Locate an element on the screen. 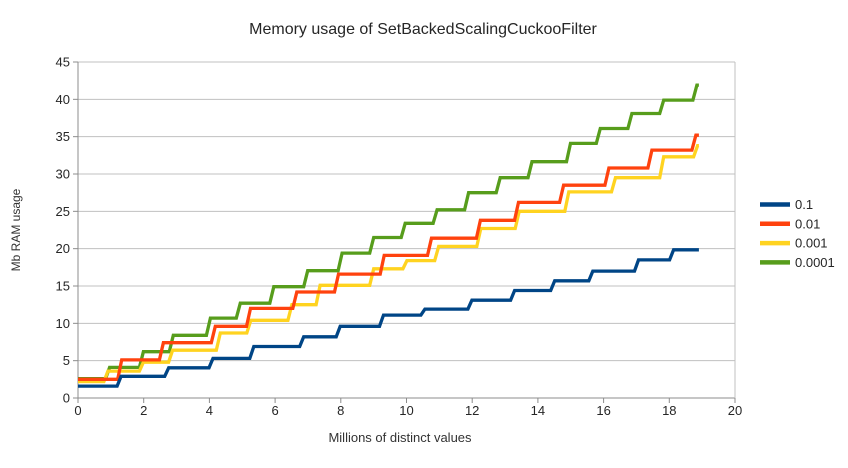  x-tick-label: 14 is located at coordinates (538, 410).